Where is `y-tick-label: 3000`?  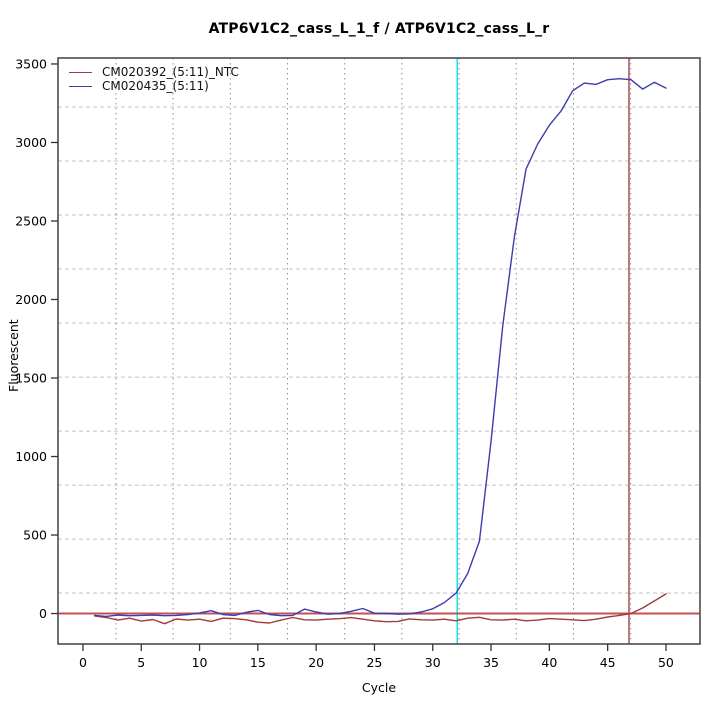 y-tick-label: 3000 is located at coordinates (31, 142).